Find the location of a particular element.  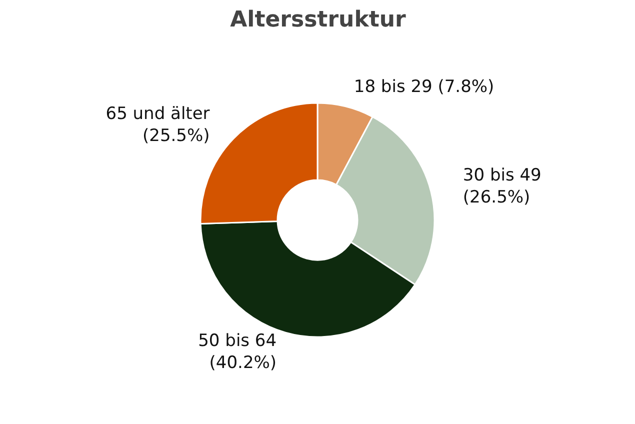

slice-label: 65 und älter is located at coordinates (158, 114).